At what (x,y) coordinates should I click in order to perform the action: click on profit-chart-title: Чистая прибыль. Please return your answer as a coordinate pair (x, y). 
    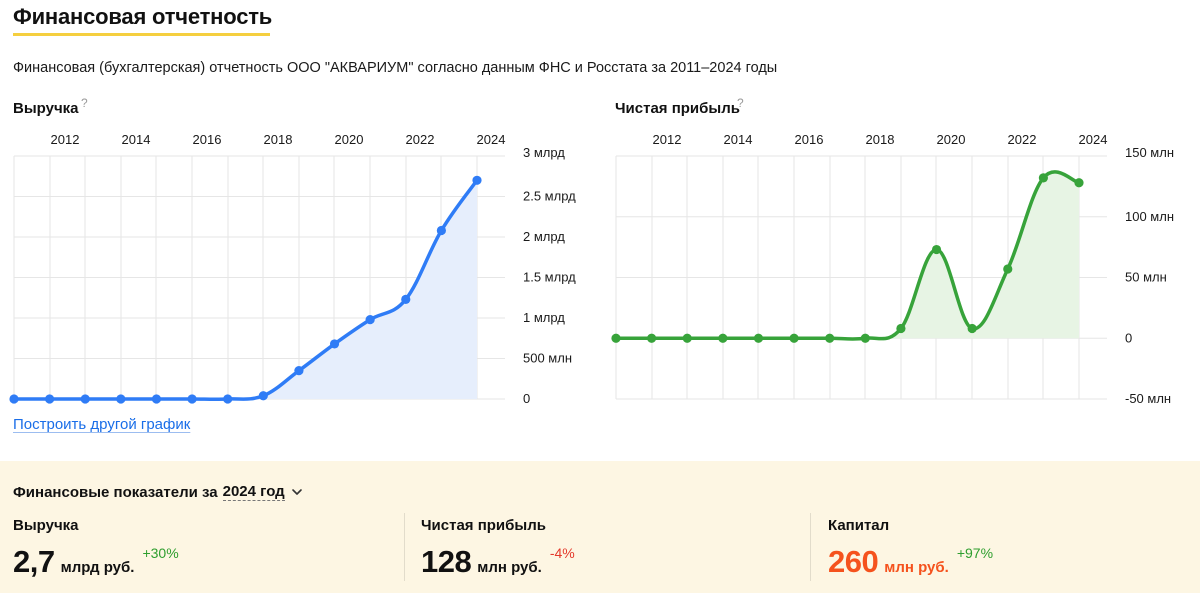
    Looking at the image, I should click on (677, 108).